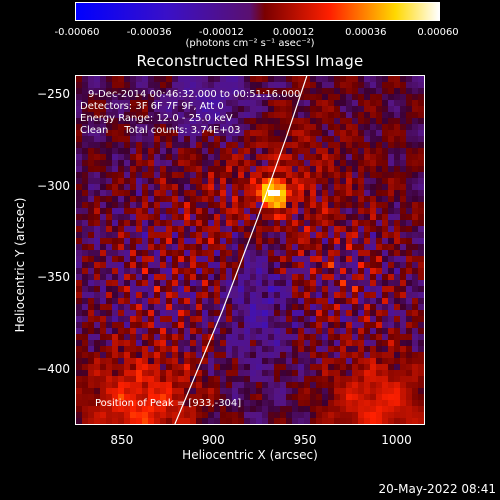 This screenshot has height=500, width=500. I want to click on colorbar-tick-label: 0.00036, so click(366, 32).